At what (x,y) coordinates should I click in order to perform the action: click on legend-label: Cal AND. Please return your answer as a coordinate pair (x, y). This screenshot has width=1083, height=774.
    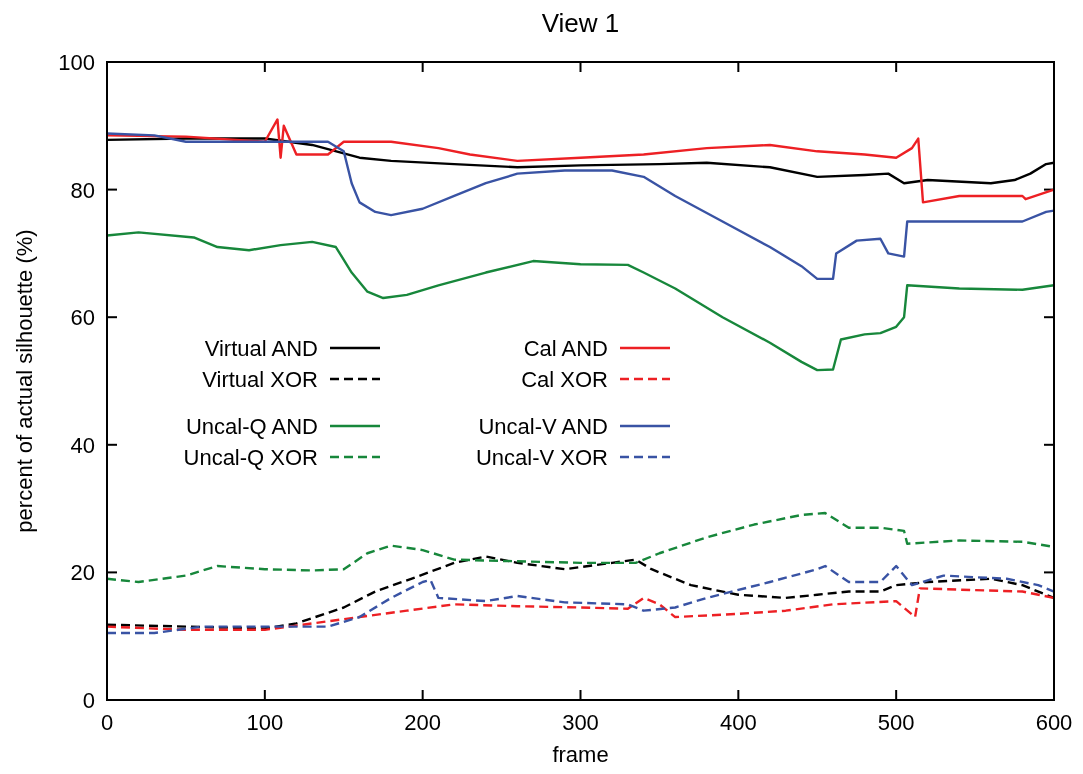
    Looking at the image, I should click on (565, 348).